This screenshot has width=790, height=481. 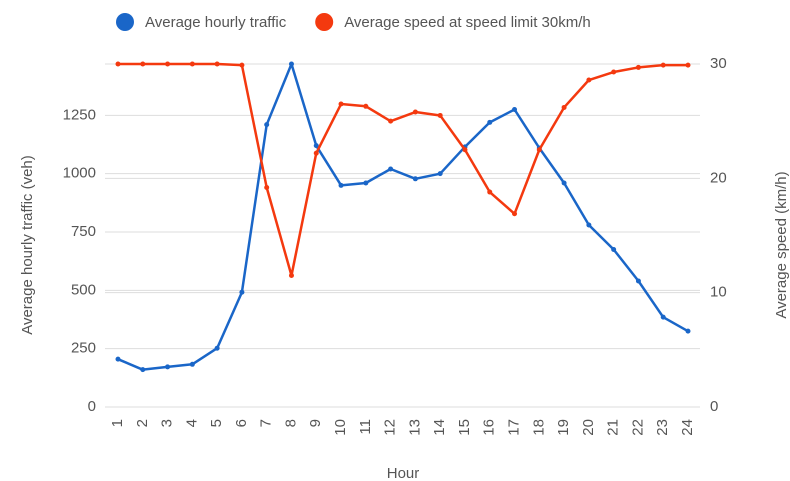 What do you see at coordinates (92, 406) in the screenshot?
I see `y-tick-label: 0` at bounding box center [92, 406].